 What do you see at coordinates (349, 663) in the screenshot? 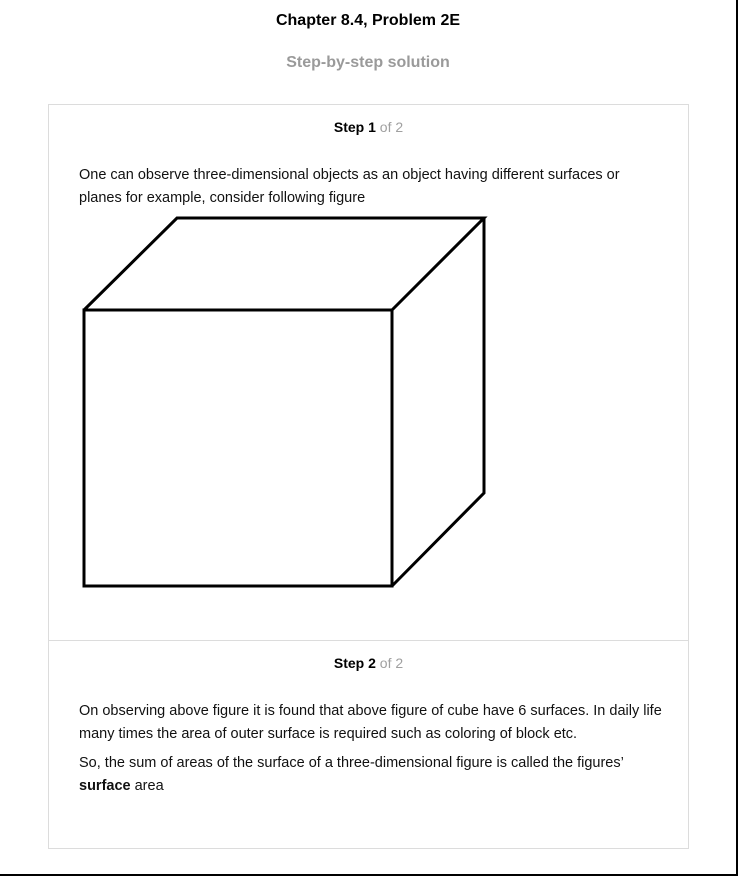
I see `step-2-label: Step` at bounding box center [349, 663].